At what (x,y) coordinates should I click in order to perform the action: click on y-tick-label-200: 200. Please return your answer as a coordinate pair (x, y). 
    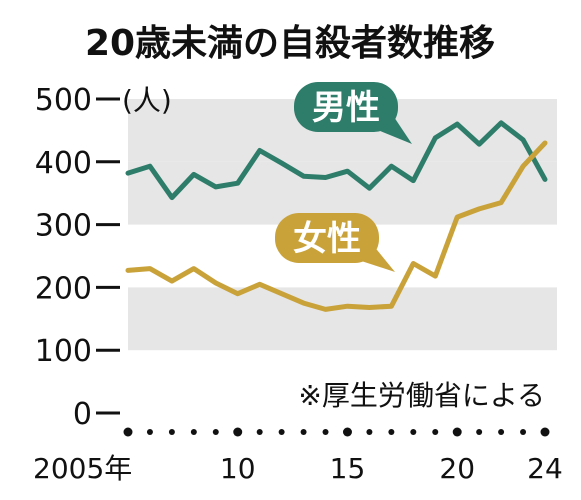
    Looking at the image, I should click on (63, 288).